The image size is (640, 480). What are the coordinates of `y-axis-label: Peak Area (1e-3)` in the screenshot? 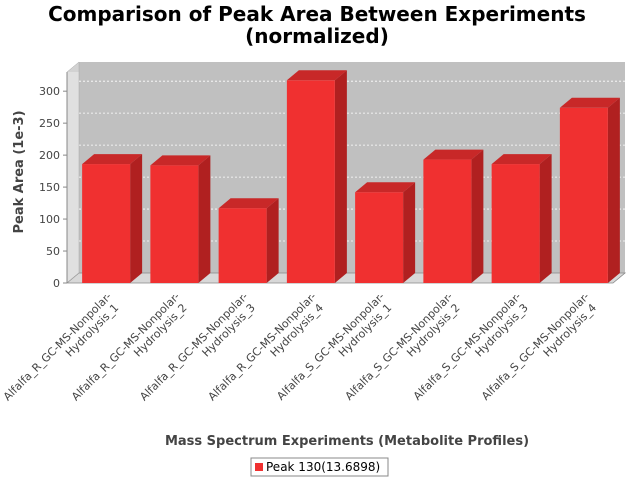 It's located at (19, 171).